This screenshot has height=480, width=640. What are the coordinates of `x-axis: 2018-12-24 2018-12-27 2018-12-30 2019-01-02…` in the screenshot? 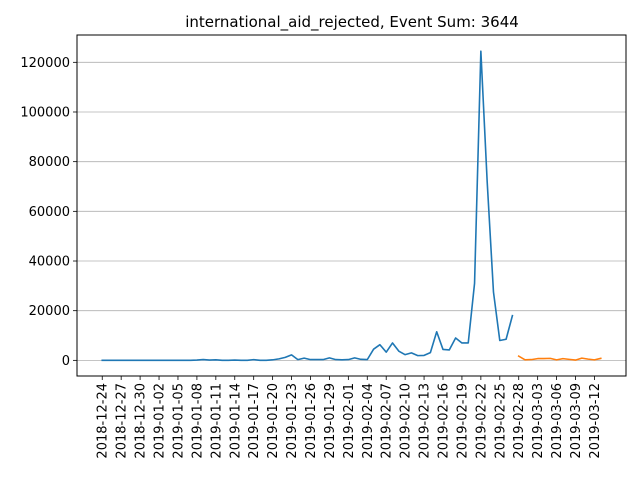 It's located at (349, 417).